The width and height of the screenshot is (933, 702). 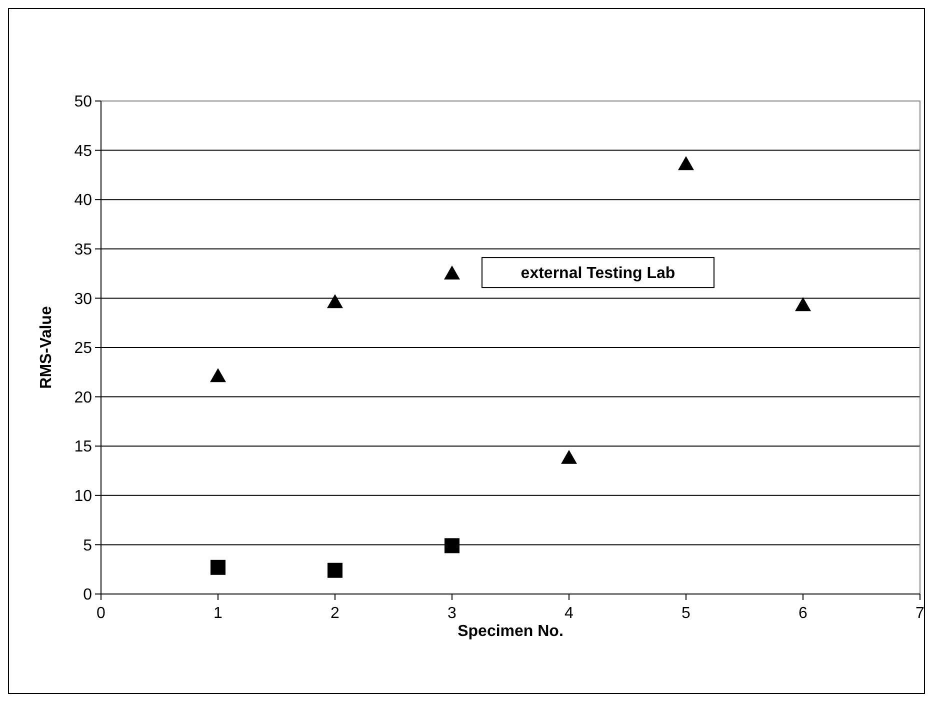 I want to click on x-tick-label: 3, so click(x=452, y=613).